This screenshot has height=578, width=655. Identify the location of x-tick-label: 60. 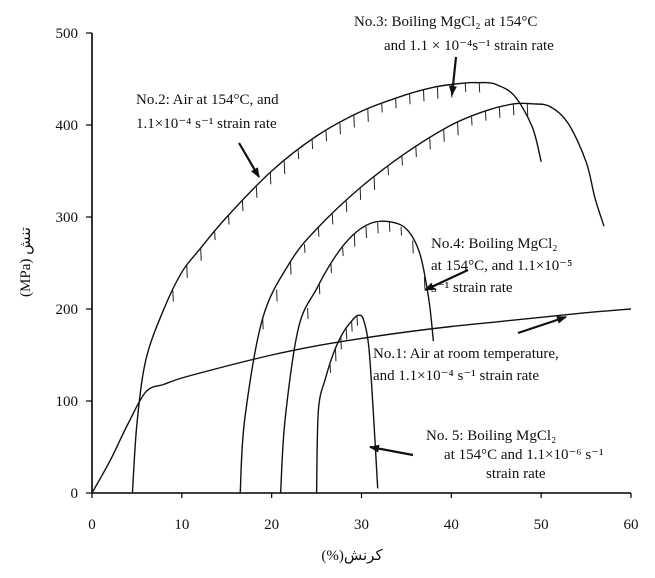
(631, 525).